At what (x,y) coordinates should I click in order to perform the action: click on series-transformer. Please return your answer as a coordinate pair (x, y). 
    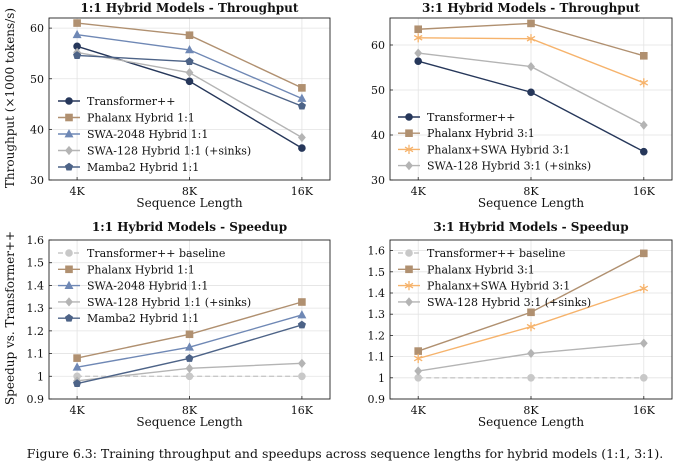
    Looking at the image, I should click on (531, 106).